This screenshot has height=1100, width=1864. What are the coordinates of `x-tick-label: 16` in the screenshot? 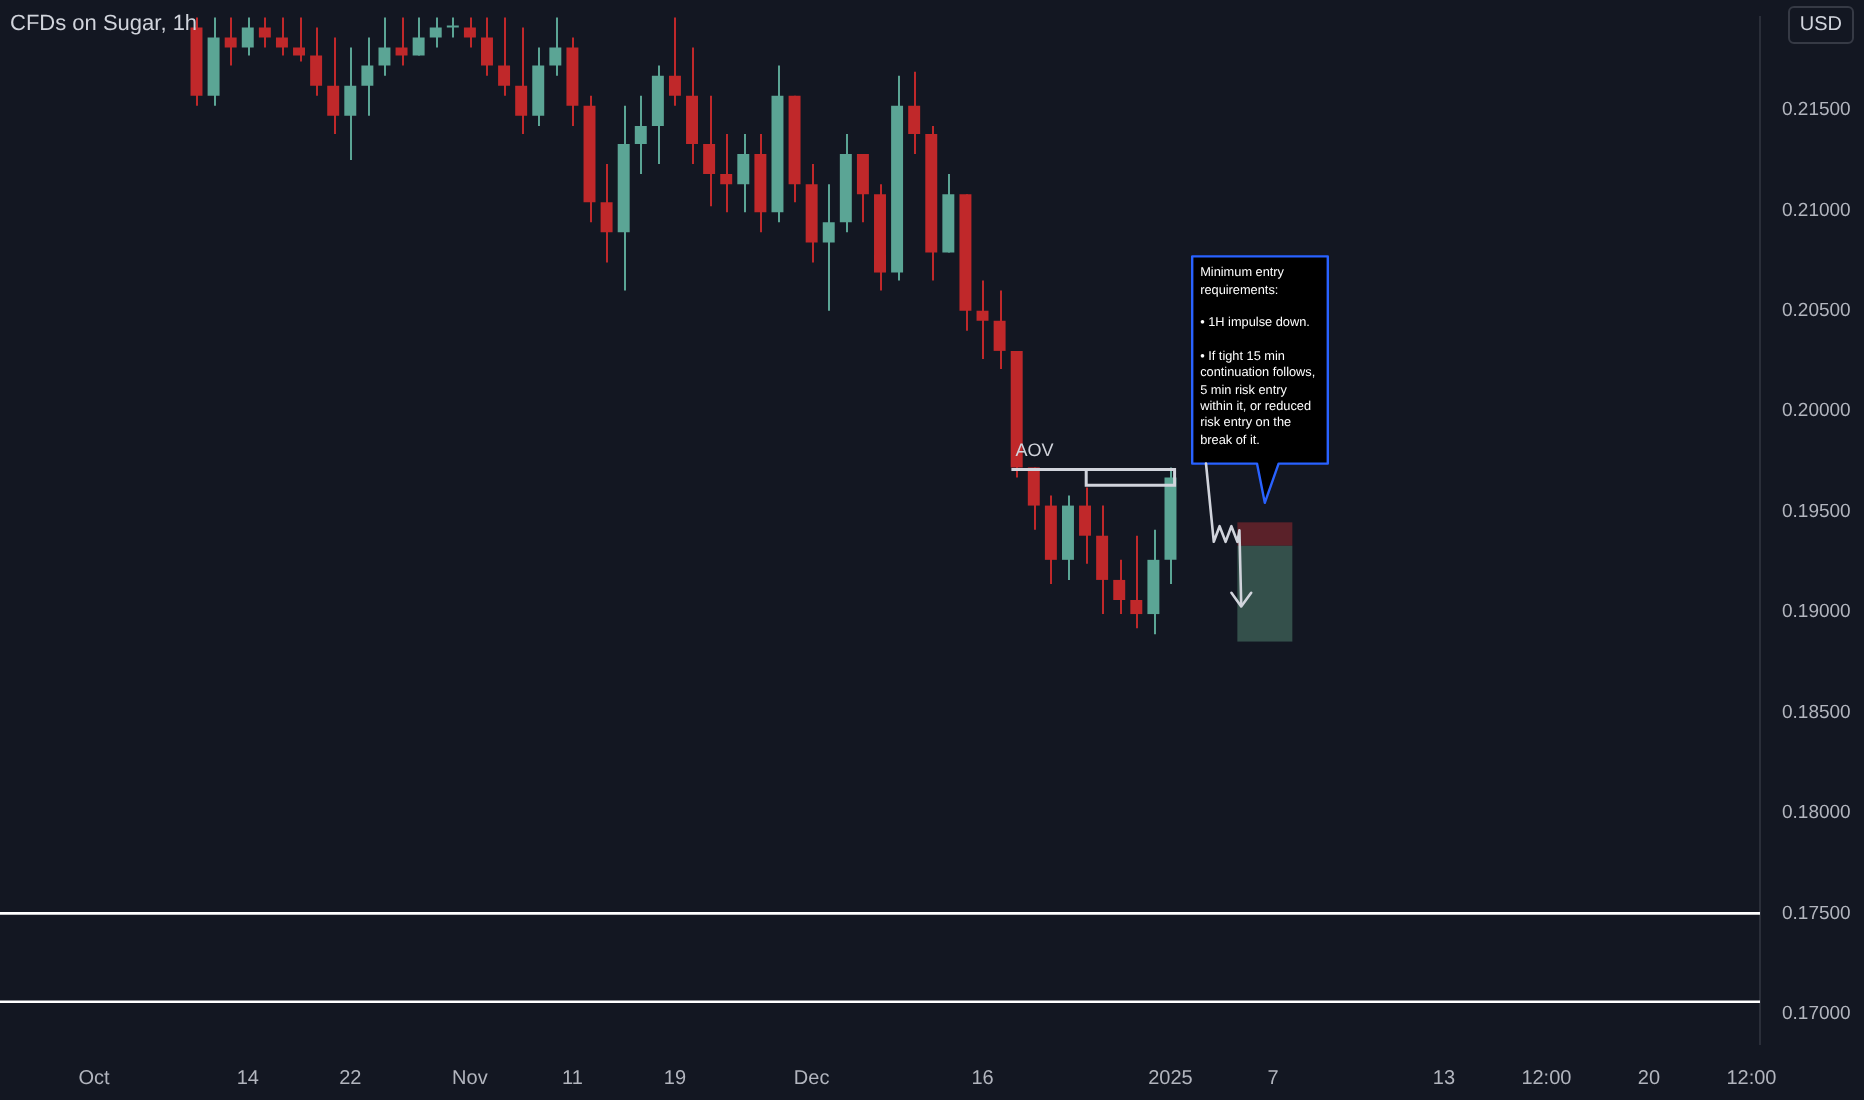 It's located at (983, 1078).